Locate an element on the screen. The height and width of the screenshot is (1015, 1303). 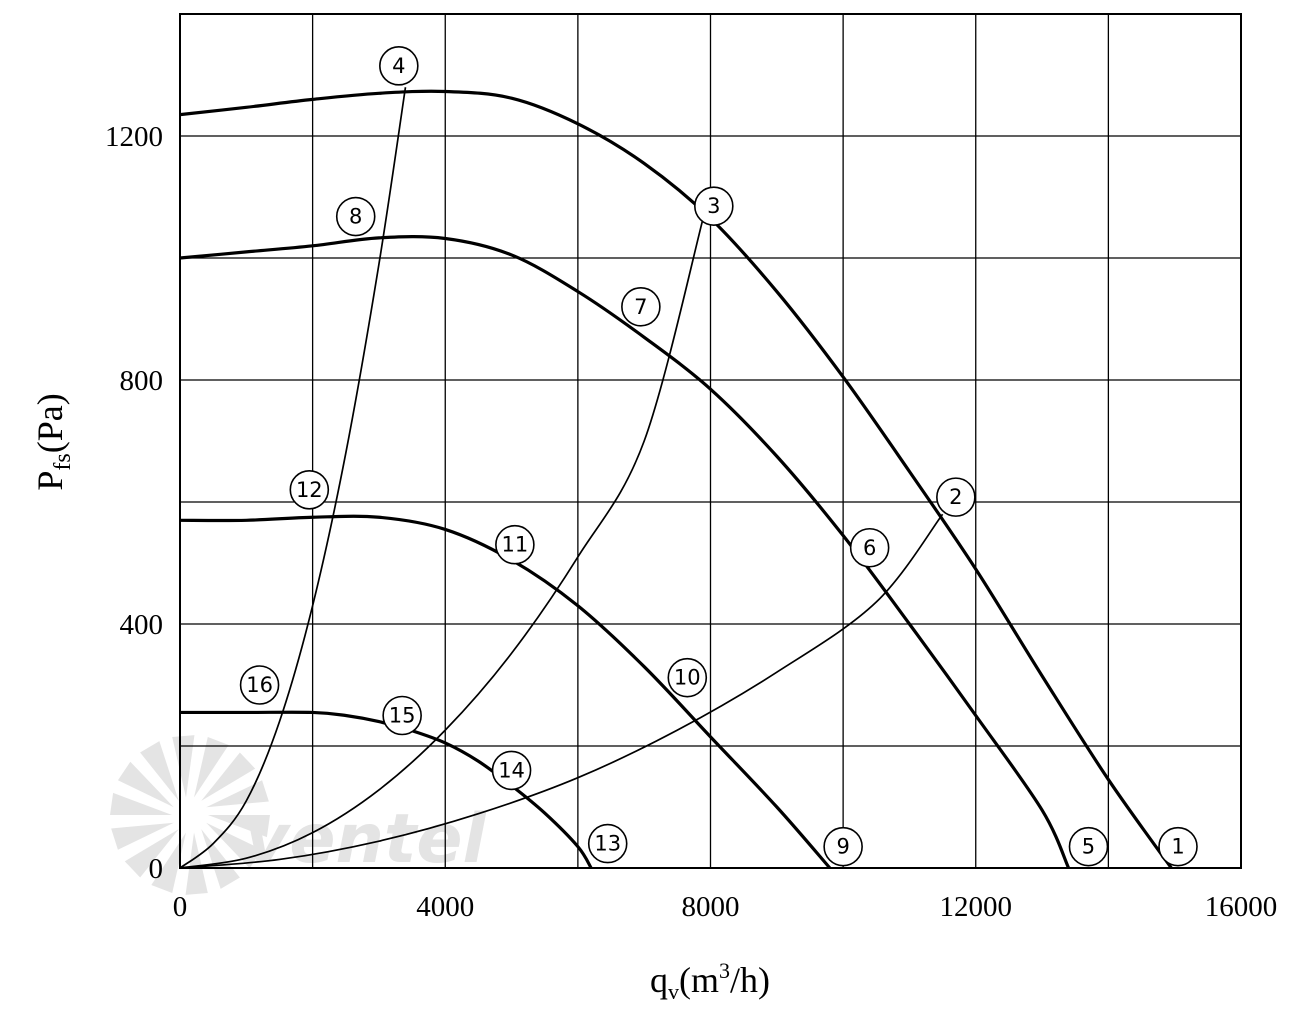
y-tick-label: 400 is located at coordinates (142, 625).